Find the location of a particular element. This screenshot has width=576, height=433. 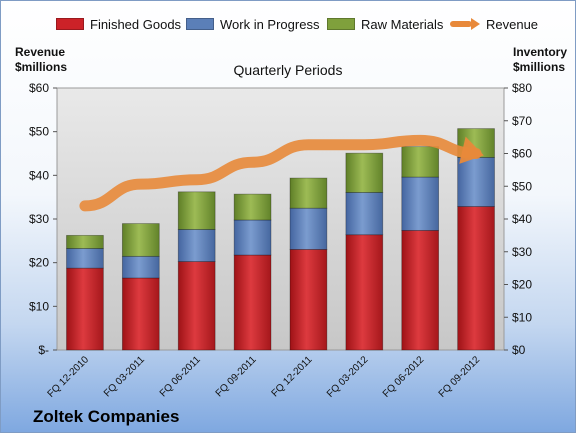

right-tick-label: $40 is located at coordinates (522, 219).